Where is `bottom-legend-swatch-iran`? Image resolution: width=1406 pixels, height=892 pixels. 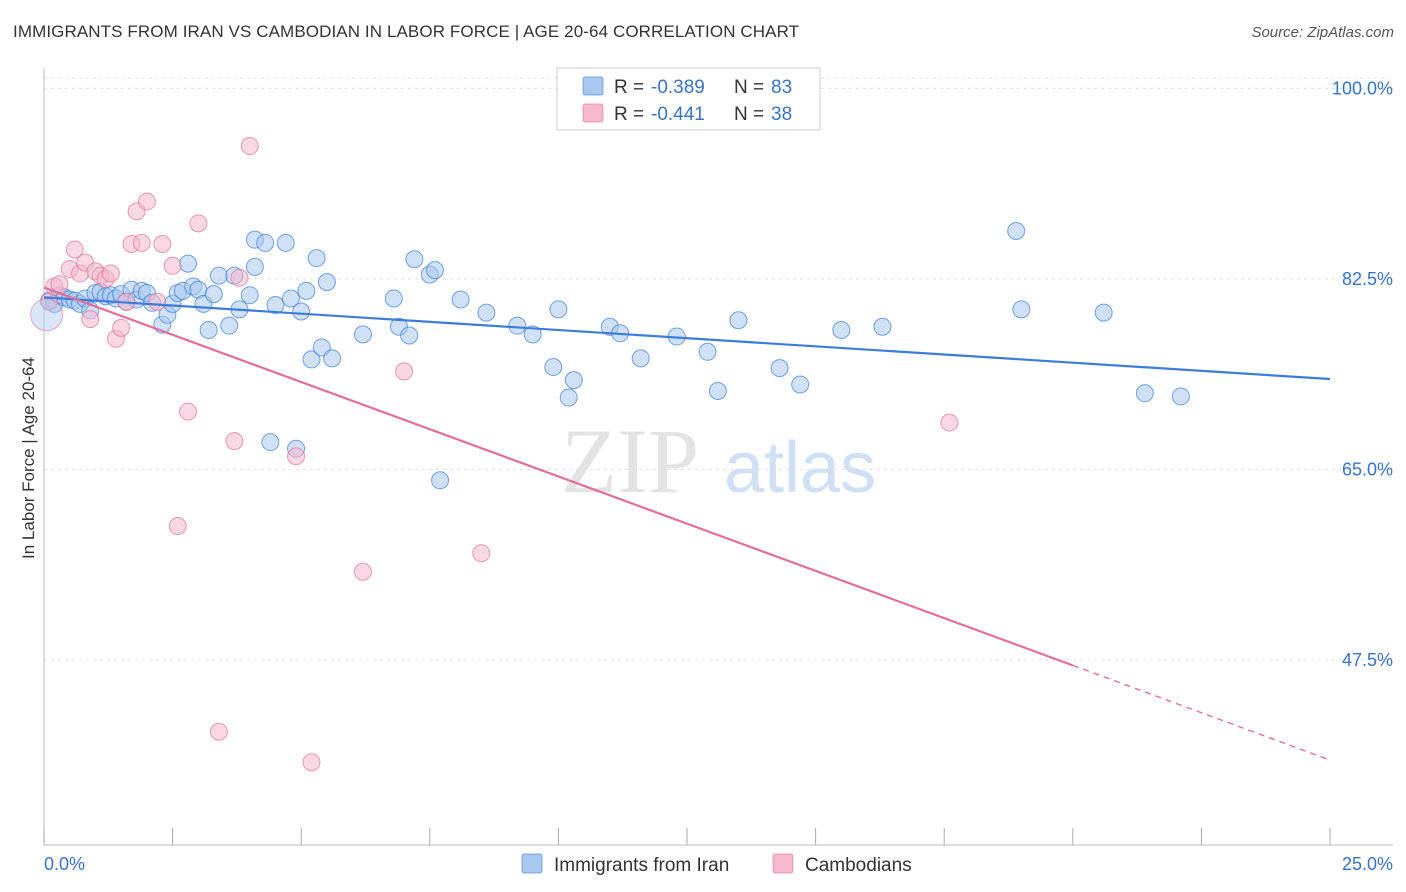 bottom-legend-swatch-iran is located at coordinates (532, 863).